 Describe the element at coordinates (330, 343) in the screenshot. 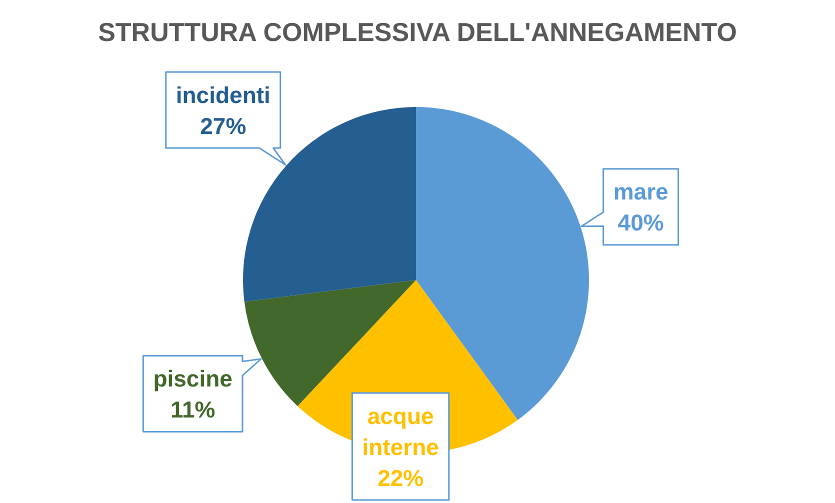

I see `pie-slice` at that location.